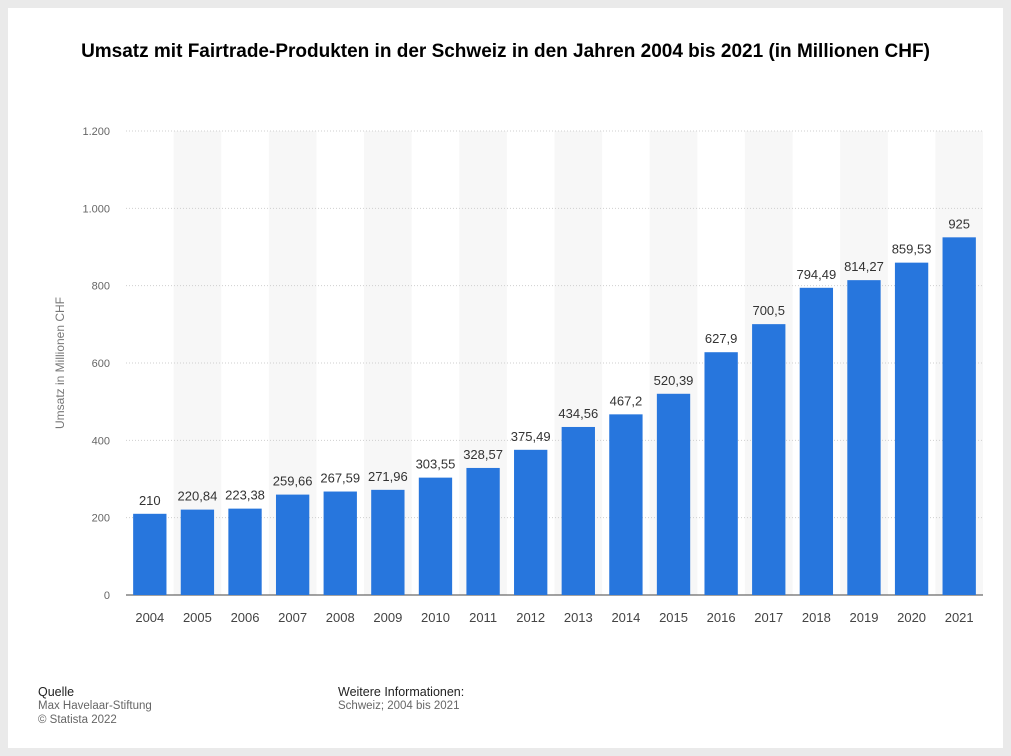 The width and height of the screenshot is (1011, 756). Describe the element at coordinates (578, 617) in the screenshot. I see `x-tick-label-2013: 2013` at that location.